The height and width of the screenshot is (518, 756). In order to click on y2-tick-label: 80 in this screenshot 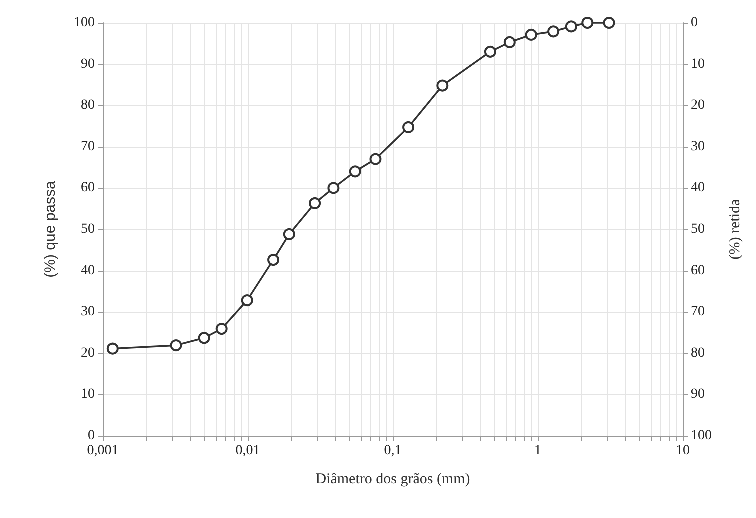, I will do `click(698, 353)`.